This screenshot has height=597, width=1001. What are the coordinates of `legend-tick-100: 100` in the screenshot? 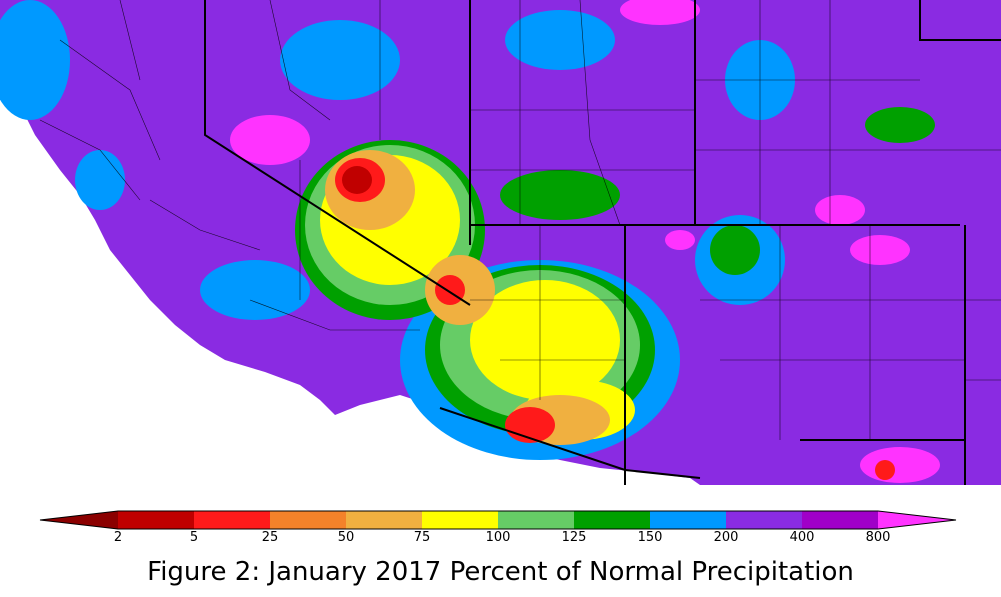 It's located at (498, 537).